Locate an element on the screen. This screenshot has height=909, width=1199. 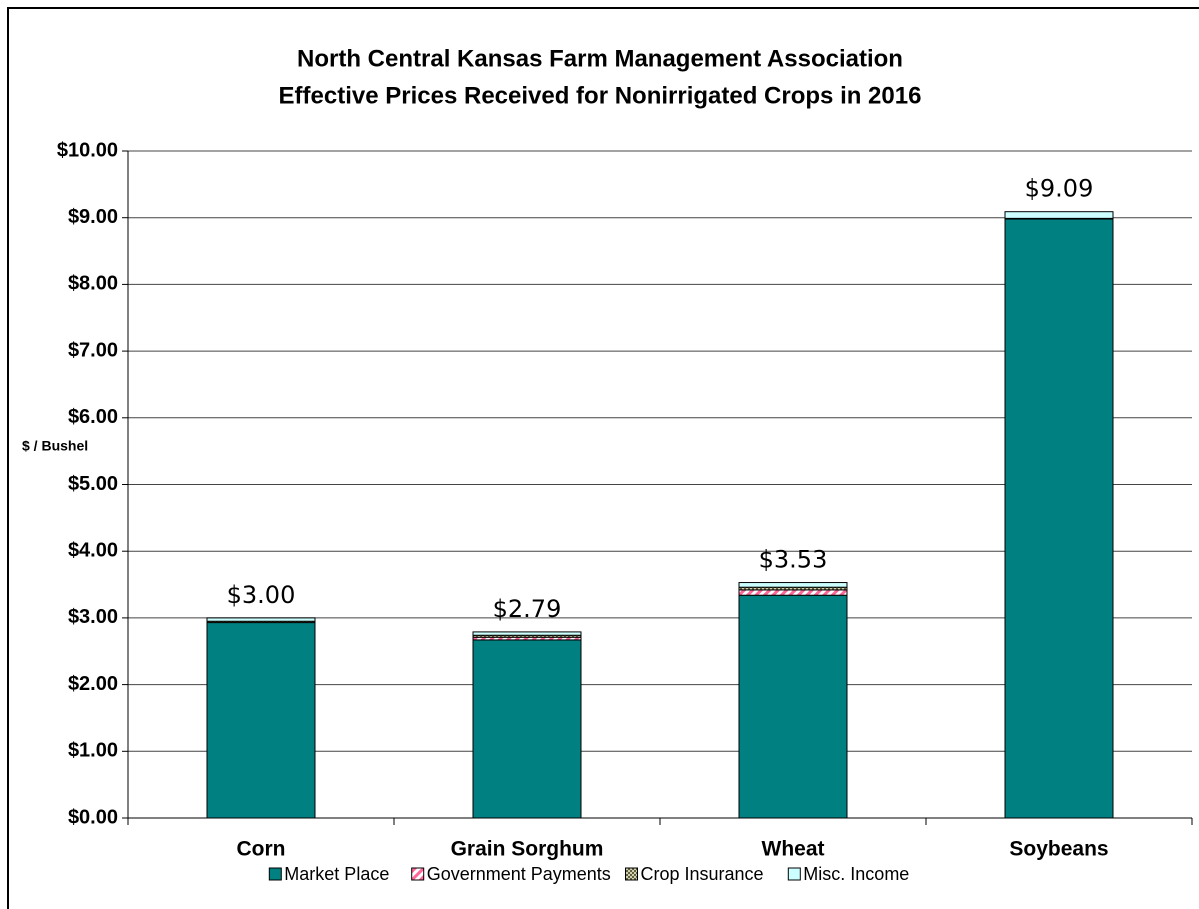
x-tick-label: Grain Sorghum is located at coordinates (527, 849).